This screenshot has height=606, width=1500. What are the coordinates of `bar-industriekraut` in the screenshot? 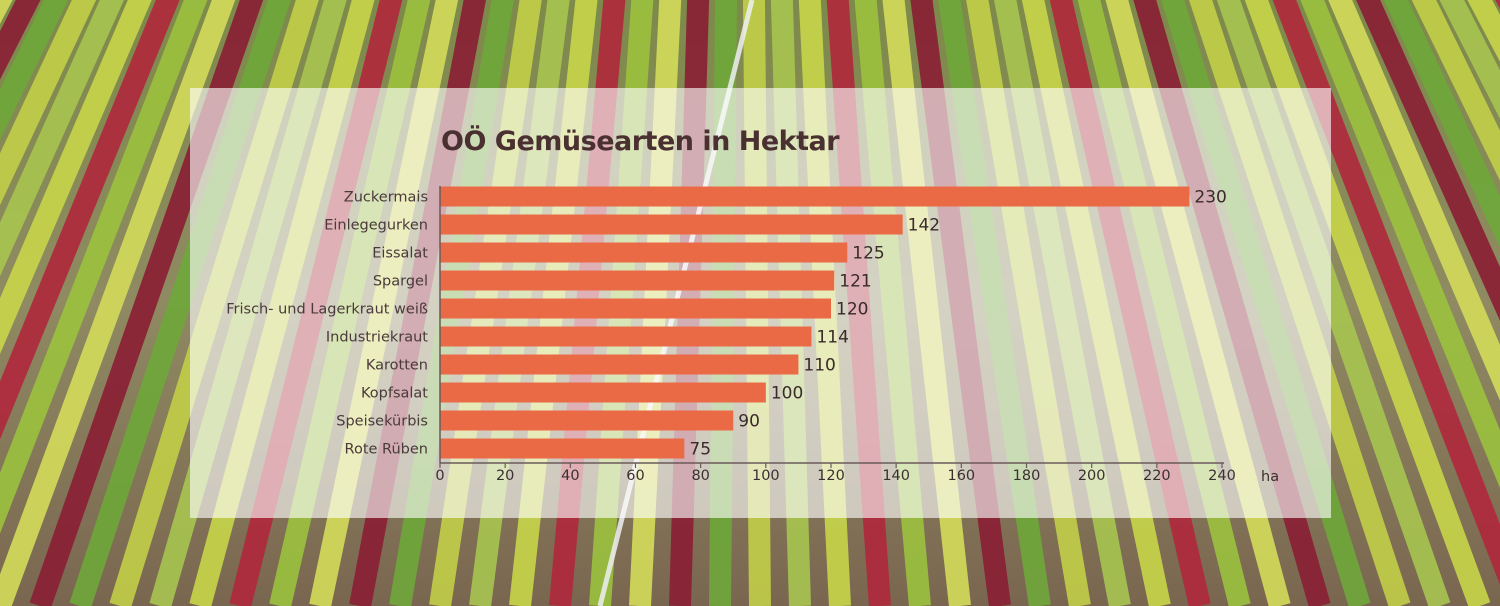 It's located at (626, 336).